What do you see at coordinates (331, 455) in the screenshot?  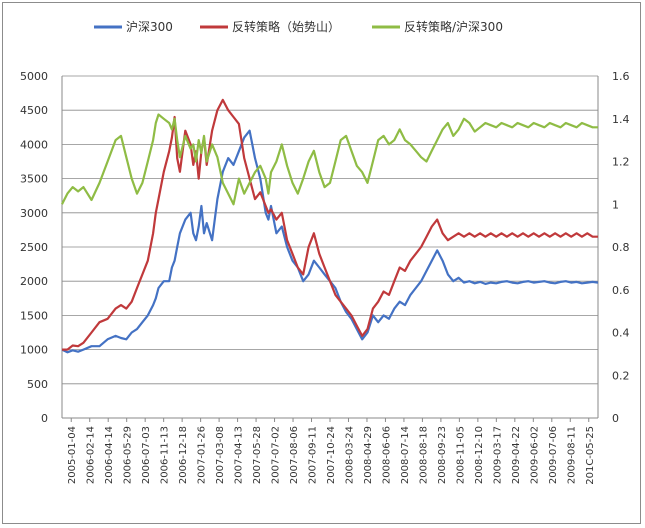 I see `x-tick-label: 2007-10-24` at bounding box center [331, 455].